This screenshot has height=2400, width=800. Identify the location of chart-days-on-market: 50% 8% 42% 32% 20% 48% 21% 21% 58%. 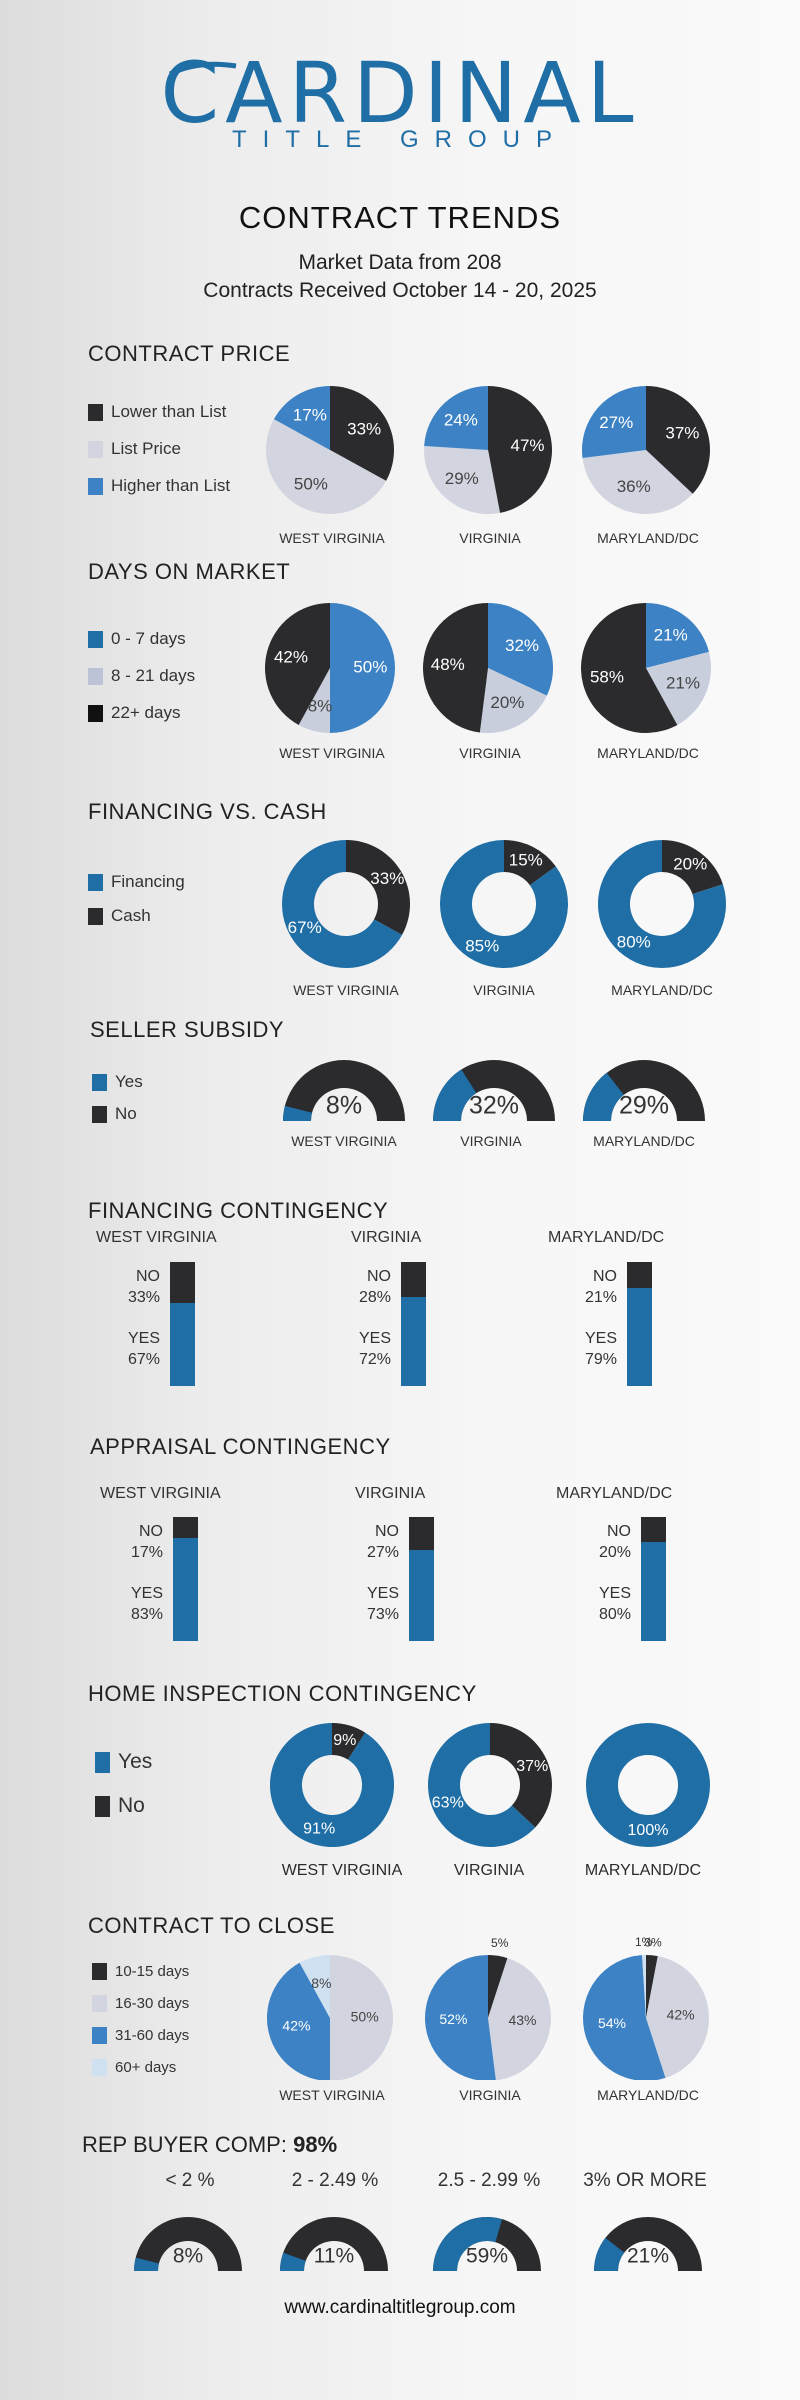
(488, 668).